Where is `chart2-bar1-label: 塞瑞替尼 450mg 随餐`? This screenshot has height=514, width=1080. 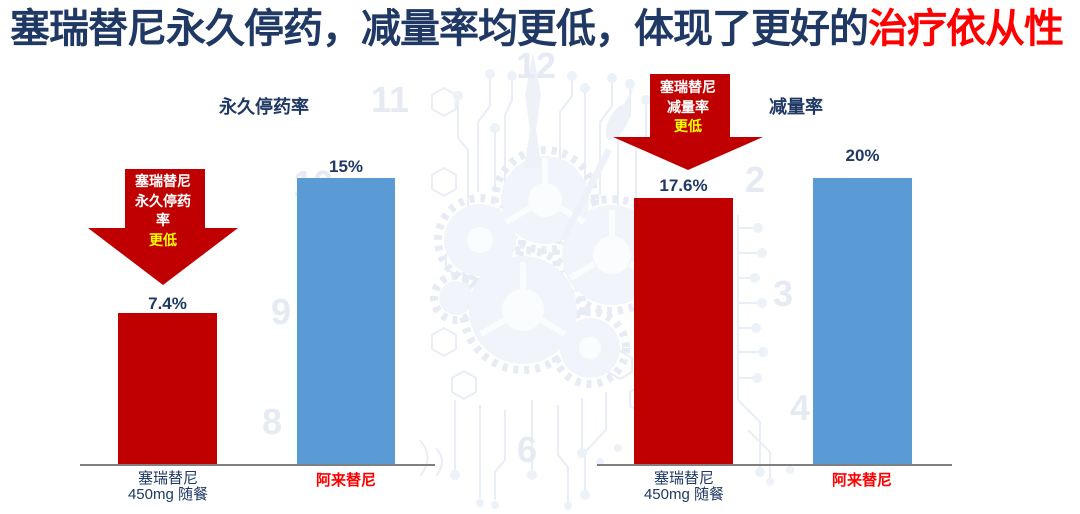
chart2-bar1-label: 塞瑞替尼 450mg 随餐 is located at coordinates (684, 487).